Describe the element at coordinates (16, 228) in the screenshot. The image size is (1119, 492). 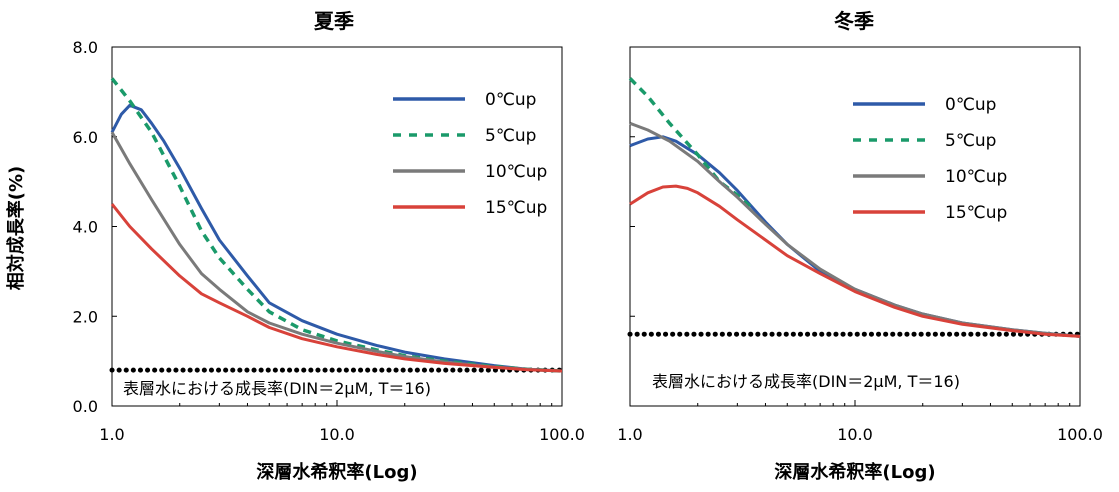
I see `y-axis-label: 相対成長率(%)` at that location.